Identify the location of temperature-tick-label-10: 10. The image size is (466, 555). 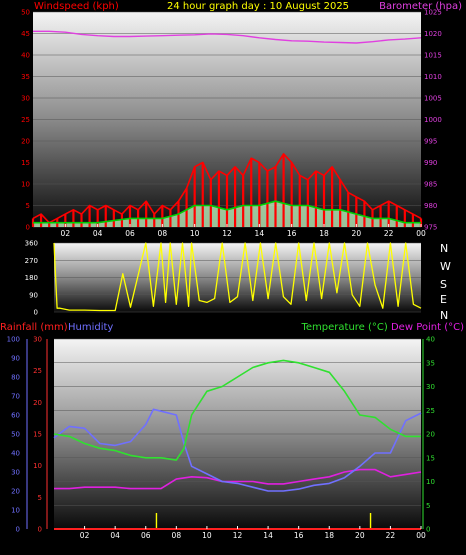
(430, 482).